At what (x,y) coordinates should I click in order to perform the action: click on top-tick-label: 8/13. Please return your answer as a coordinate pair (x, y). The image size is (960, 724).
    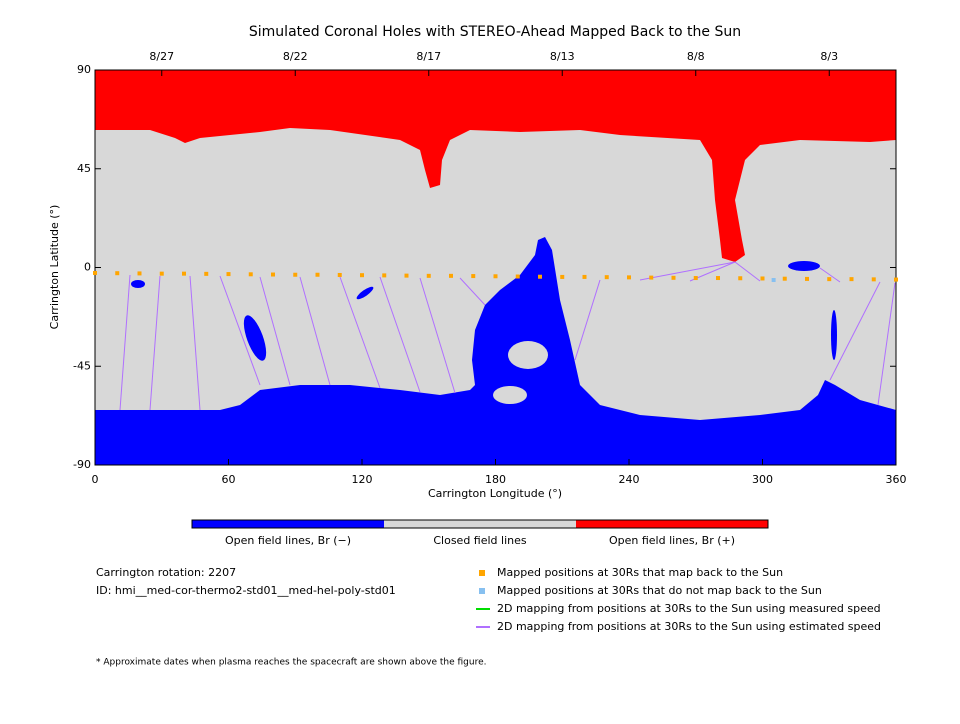
    Looking at the image, I should click on (562, 56).